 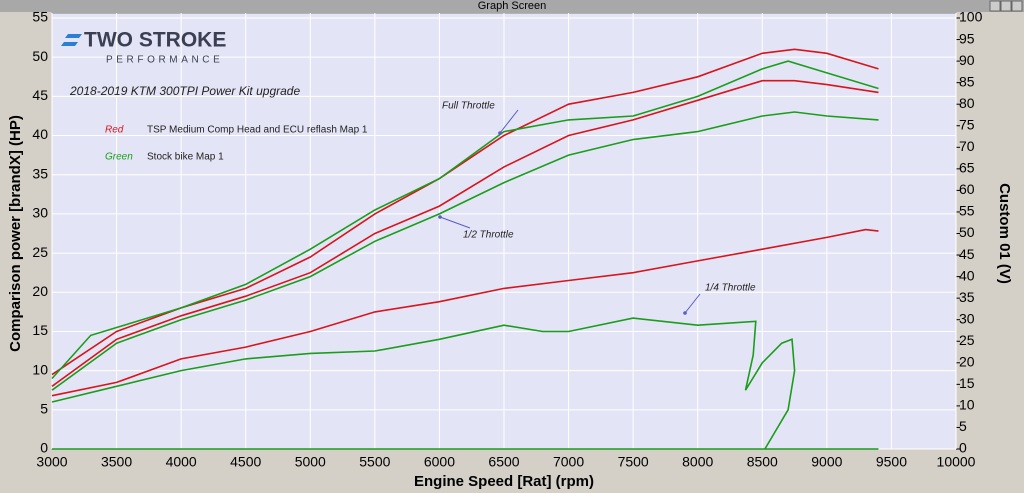 What do you see at coordinates (44, 409) in the screenshot?
I see `y-tick-label: 5` at bounding box center [44, 409].